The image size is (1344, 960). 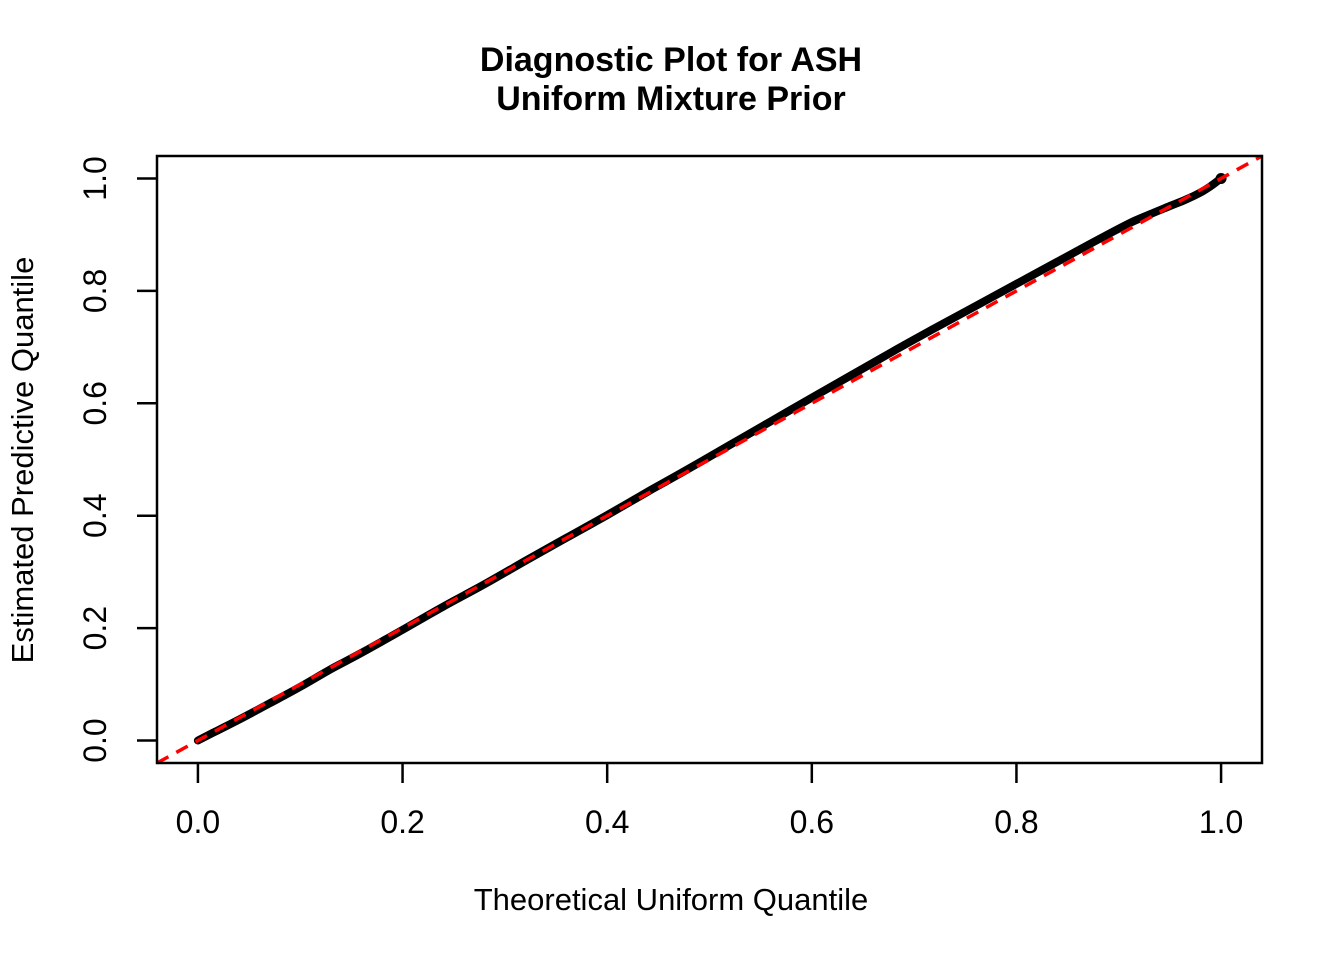 What do you see at coordinates (198, 822) in the screenshot?
I see `x-axis-tick-label: 0.0` at bounding box center [198, 822].